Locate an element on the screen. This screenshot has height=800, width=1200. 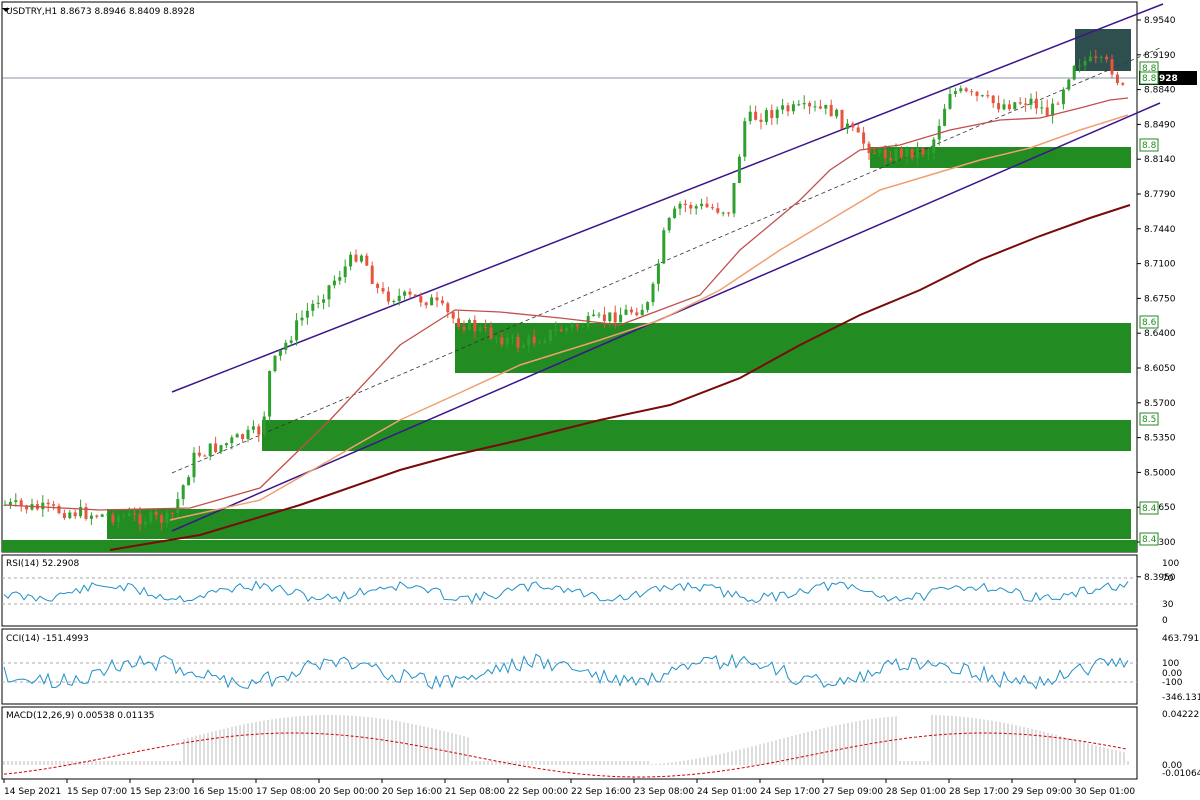
macd-label: MACD(12,26,9) 0.00538 0.01135 is located at coordinates (80, 716).